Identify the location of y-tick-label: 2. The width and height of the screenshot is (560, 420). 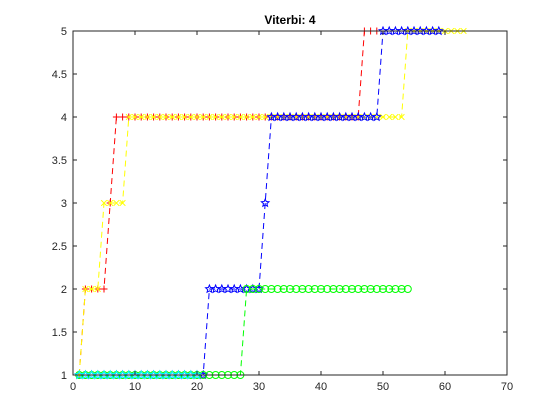
(64, 290).